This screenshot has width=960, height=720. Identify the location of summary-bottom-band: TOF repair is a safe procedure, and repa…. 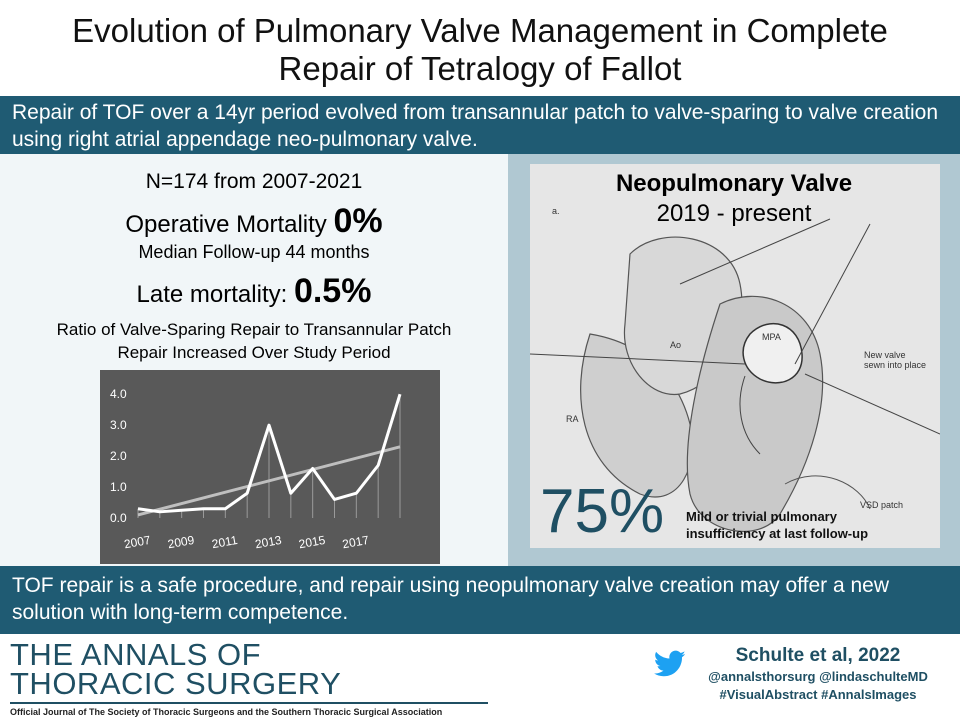
(480, 600).